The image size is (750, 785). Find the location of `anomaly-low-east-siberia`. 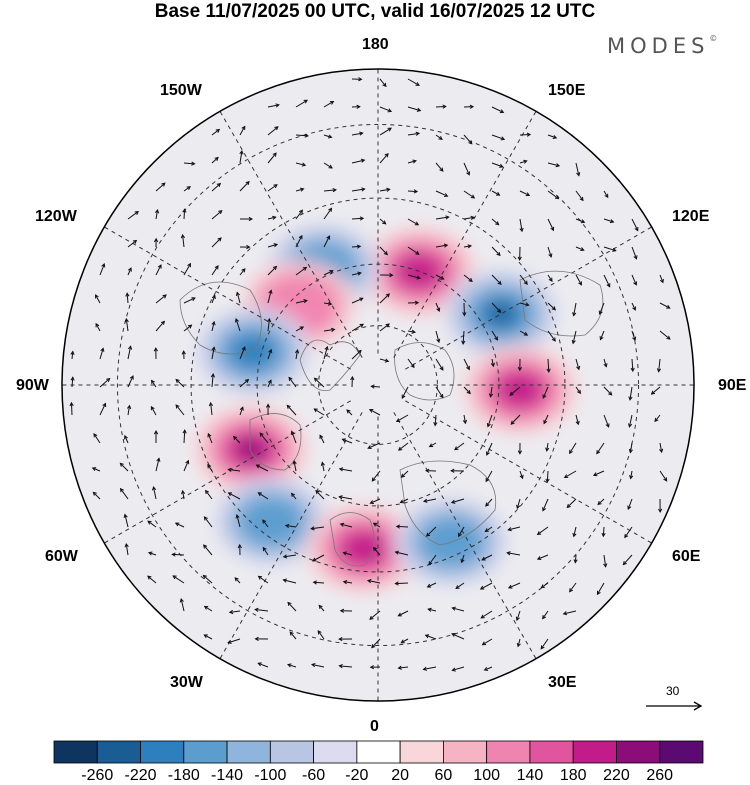

anomaly-low-east-siberia is located at coordinates (501, 314).